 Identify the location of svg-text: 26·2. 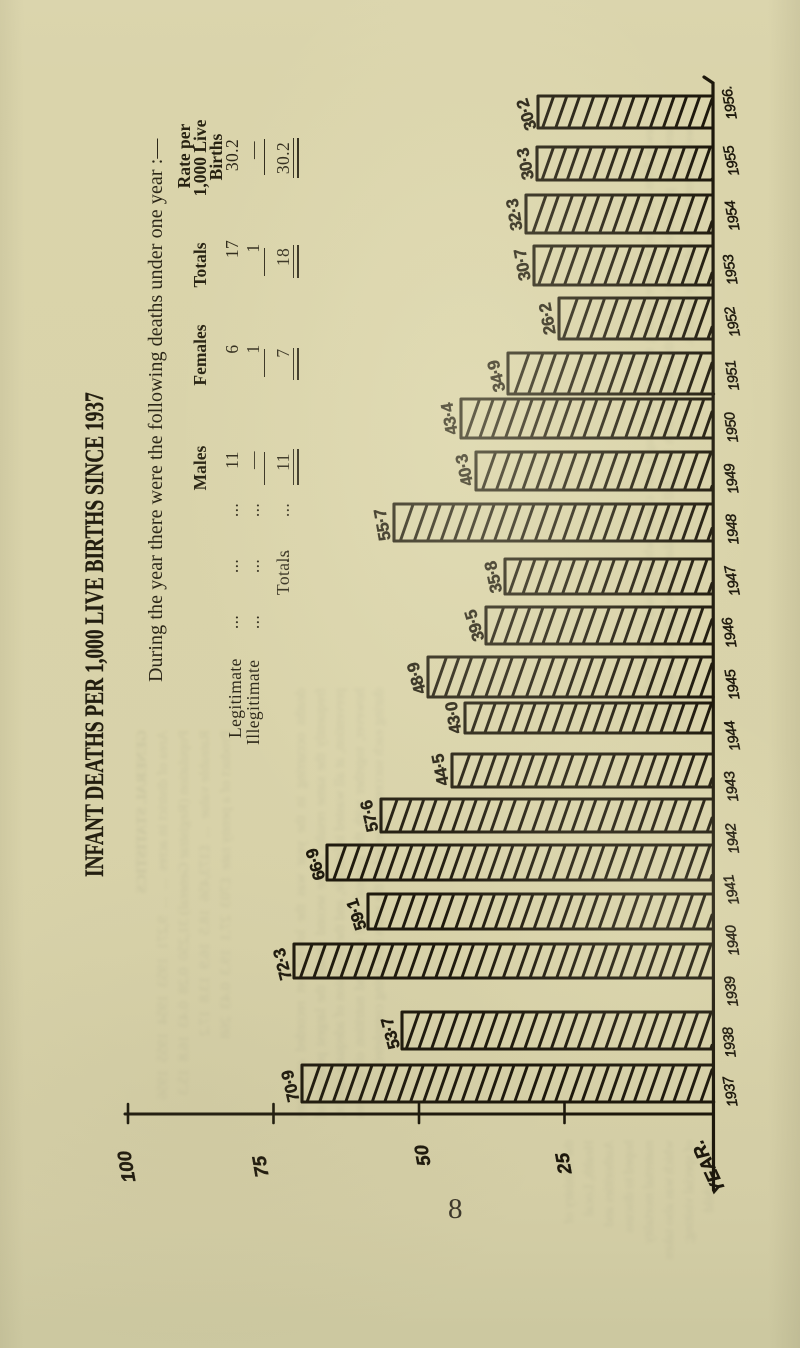
(547, 319).